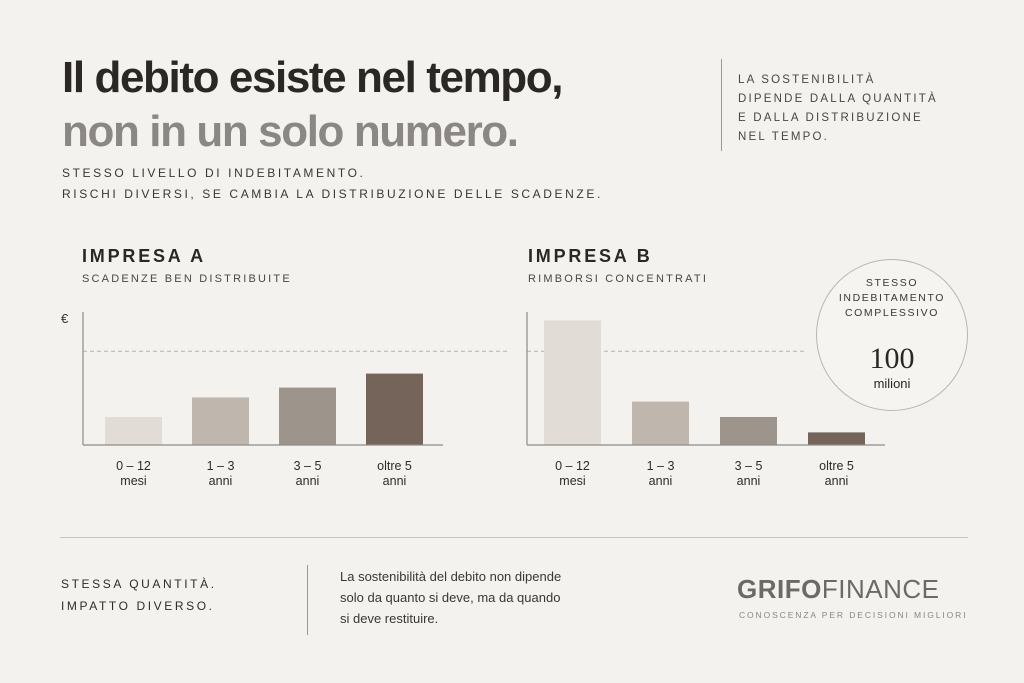 Image resolution: width=1024 pixels, height=683 pixels. I want to click on badge-label: STESSO INDEBITAMENTO COMPLESSIVO, so click(892, 298).